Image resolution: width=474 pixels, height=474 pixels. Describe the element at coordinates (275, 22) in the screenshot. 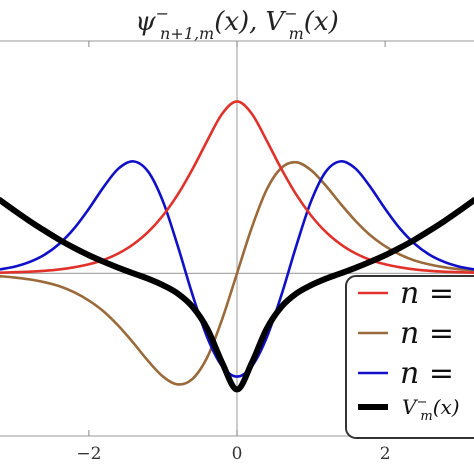

I see `title-v: V` at that location.